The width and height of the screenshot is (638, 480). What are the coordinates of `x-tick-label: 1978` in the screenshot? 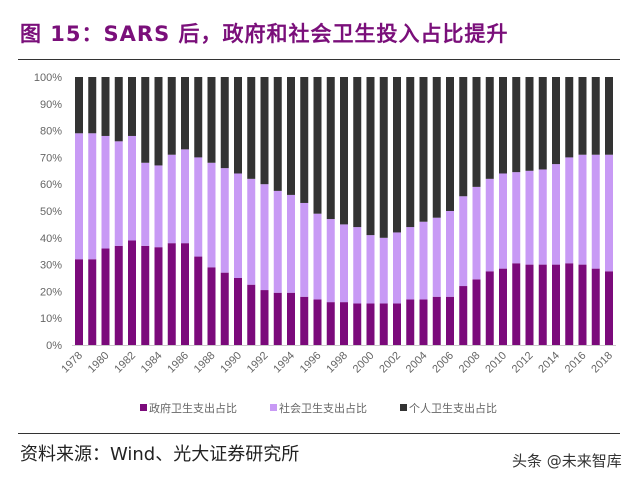 It's located at (72, 363).